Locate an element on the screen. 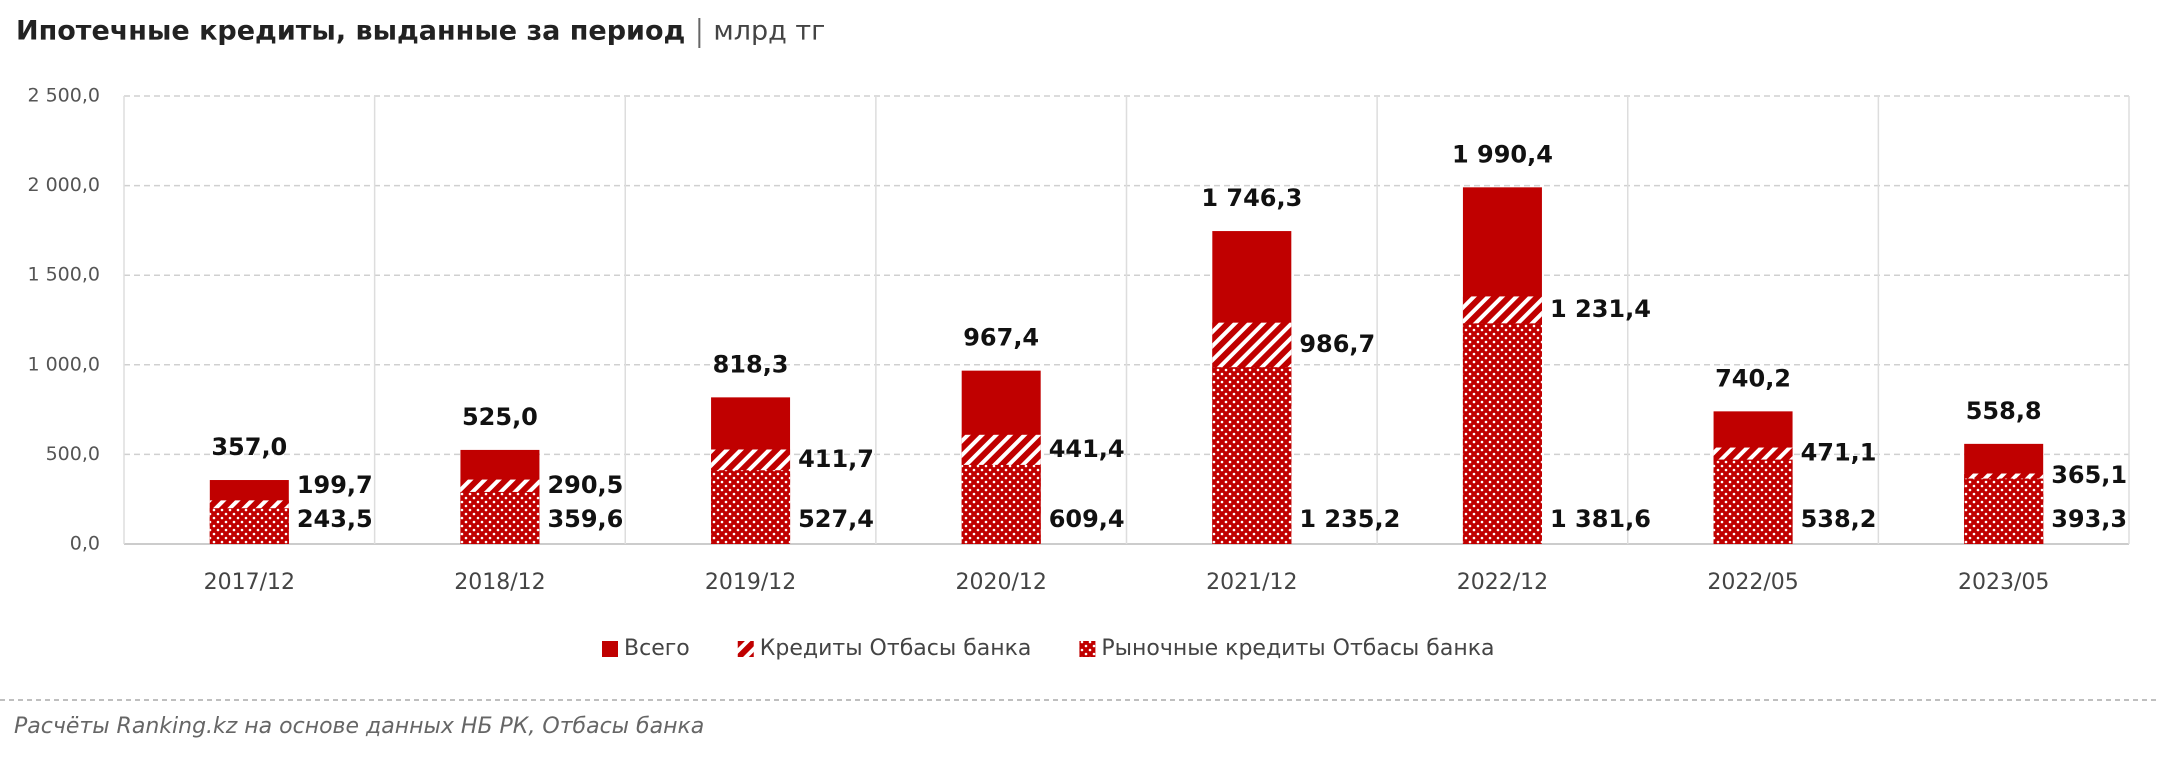 The image size is (2160, 758). value-label: 1 990,4 is located at coordinates (1502, 154).